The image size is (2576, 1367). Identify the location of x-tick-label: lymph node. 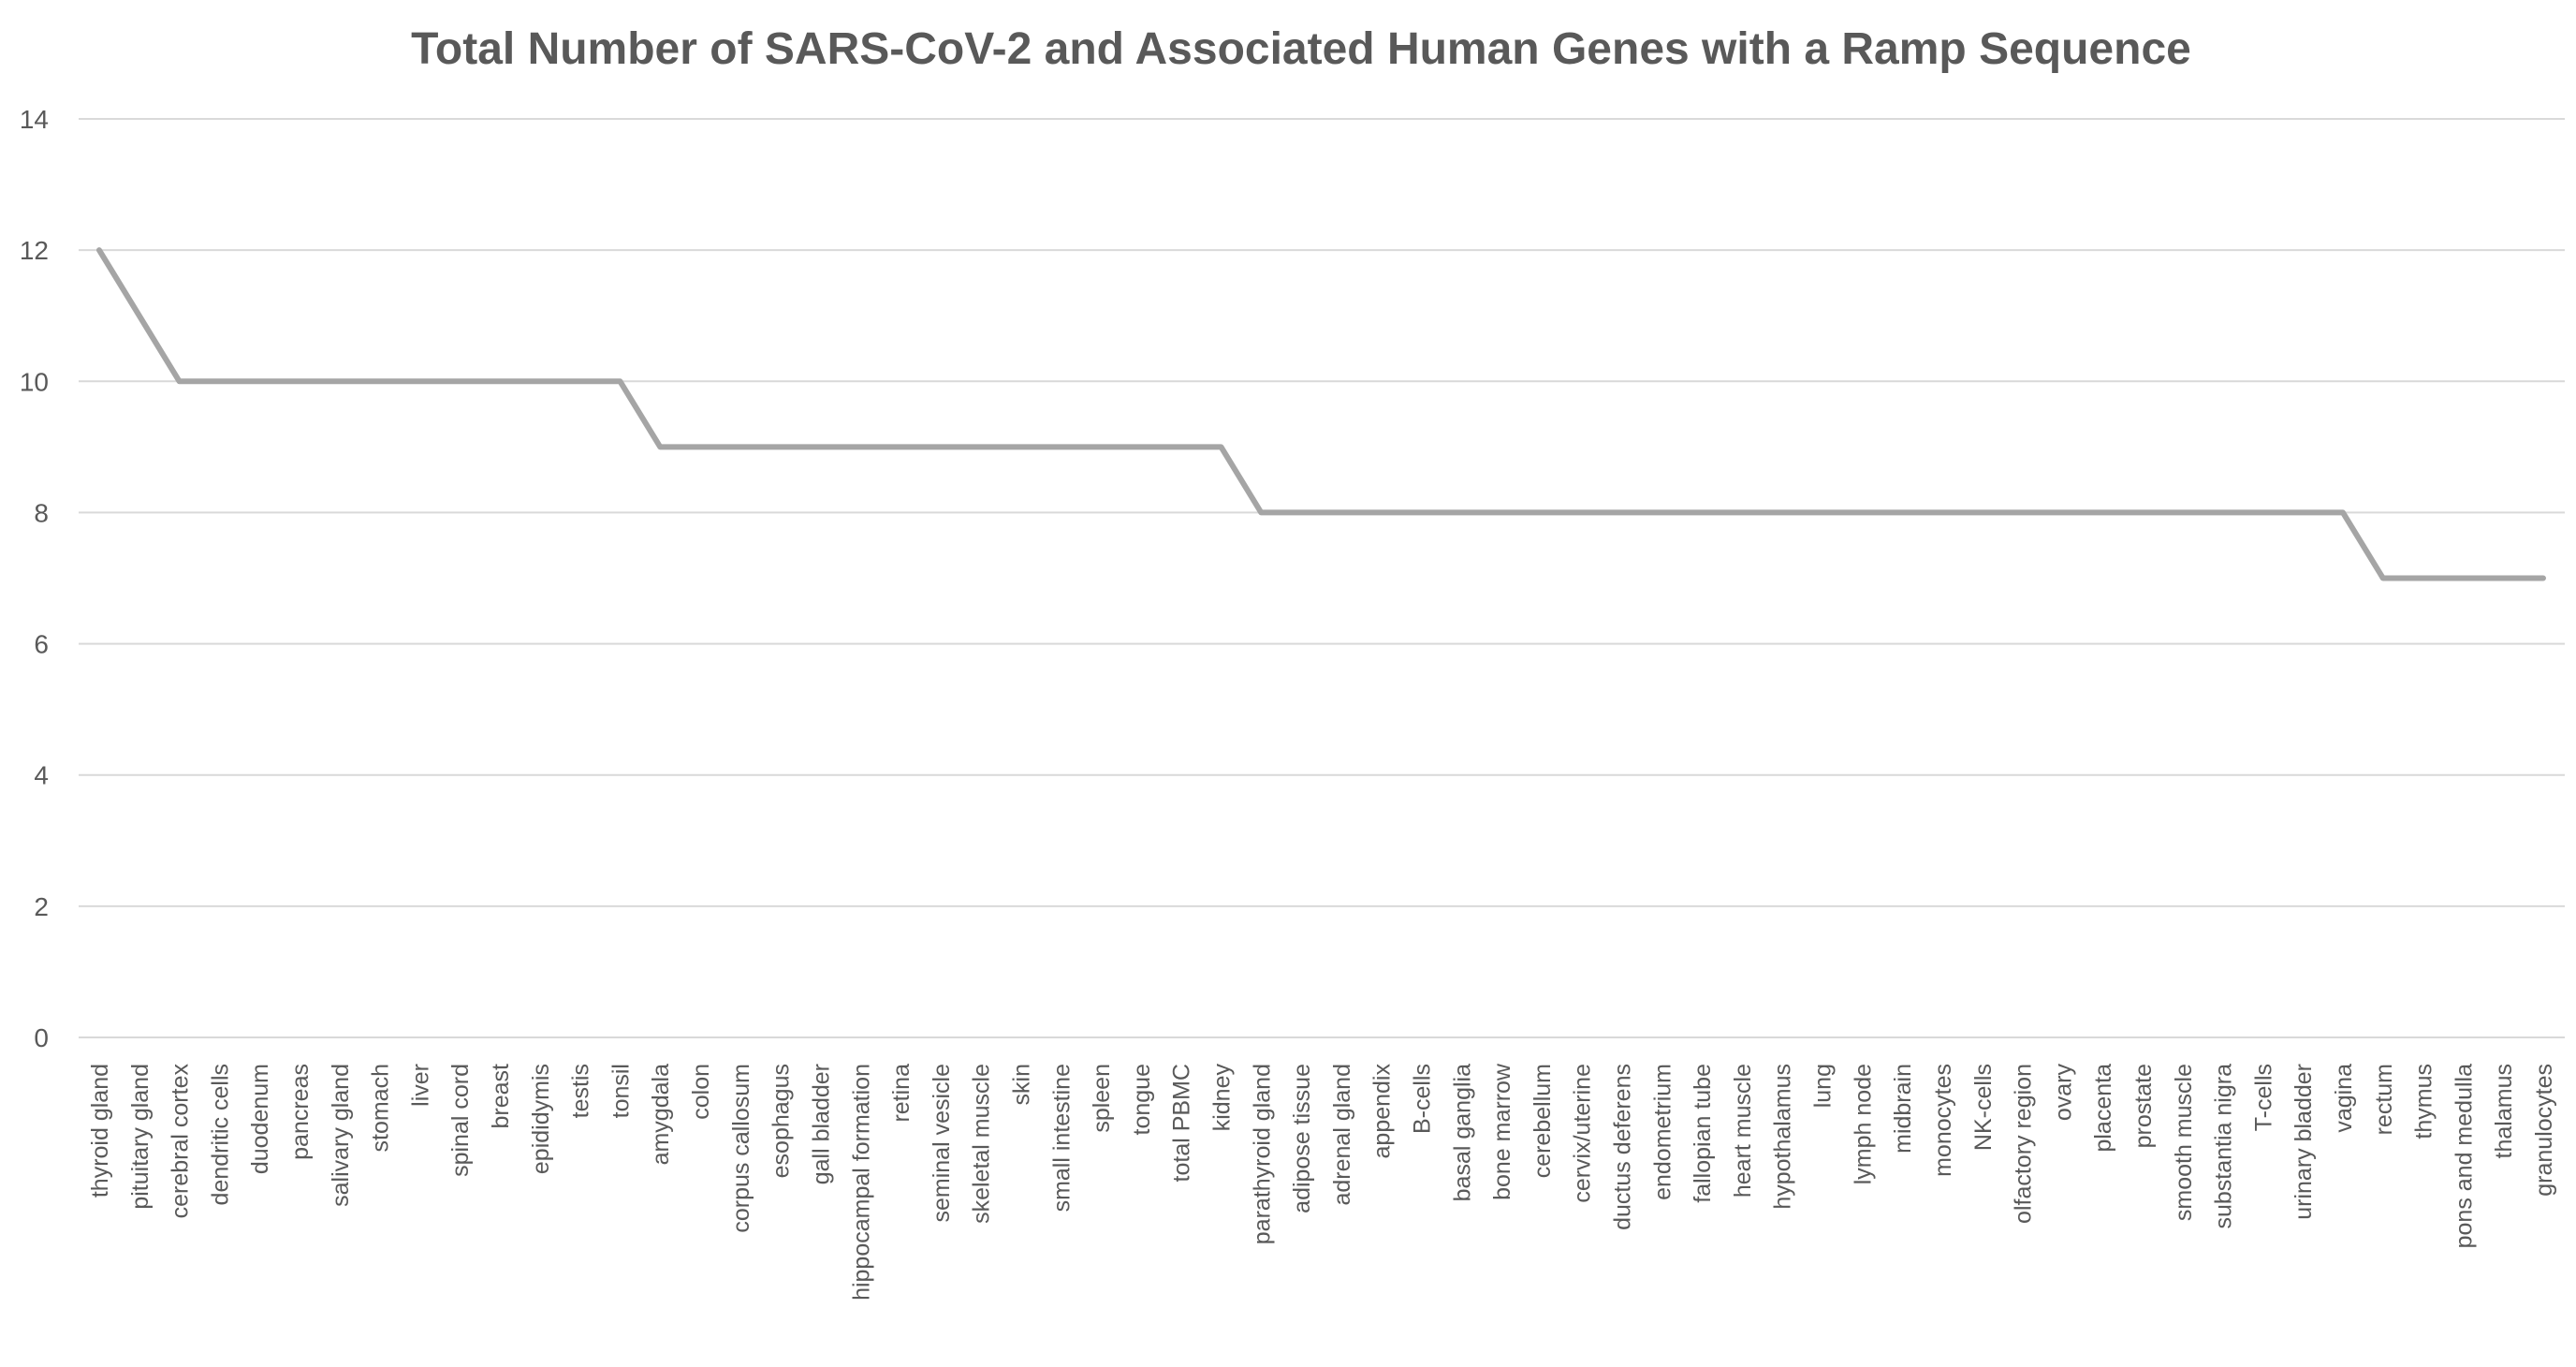
(1863, 1124).